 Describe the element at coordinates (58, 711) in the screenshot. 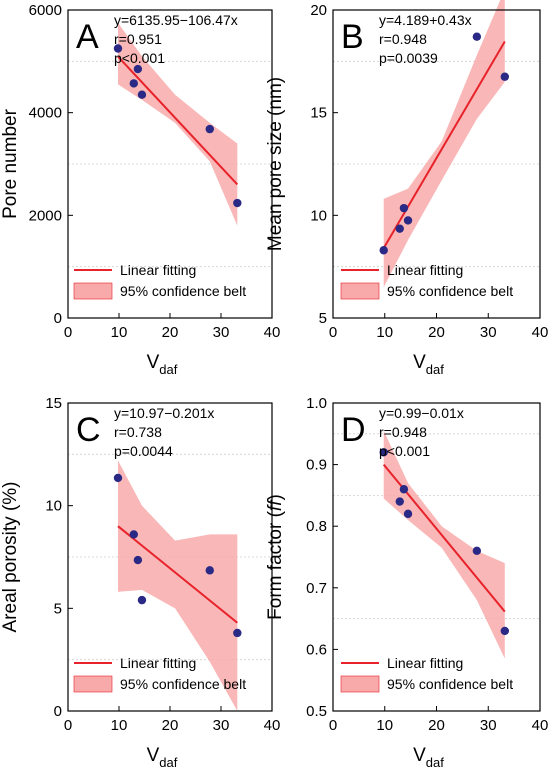

I see `y-tick-label: 0` at that location.